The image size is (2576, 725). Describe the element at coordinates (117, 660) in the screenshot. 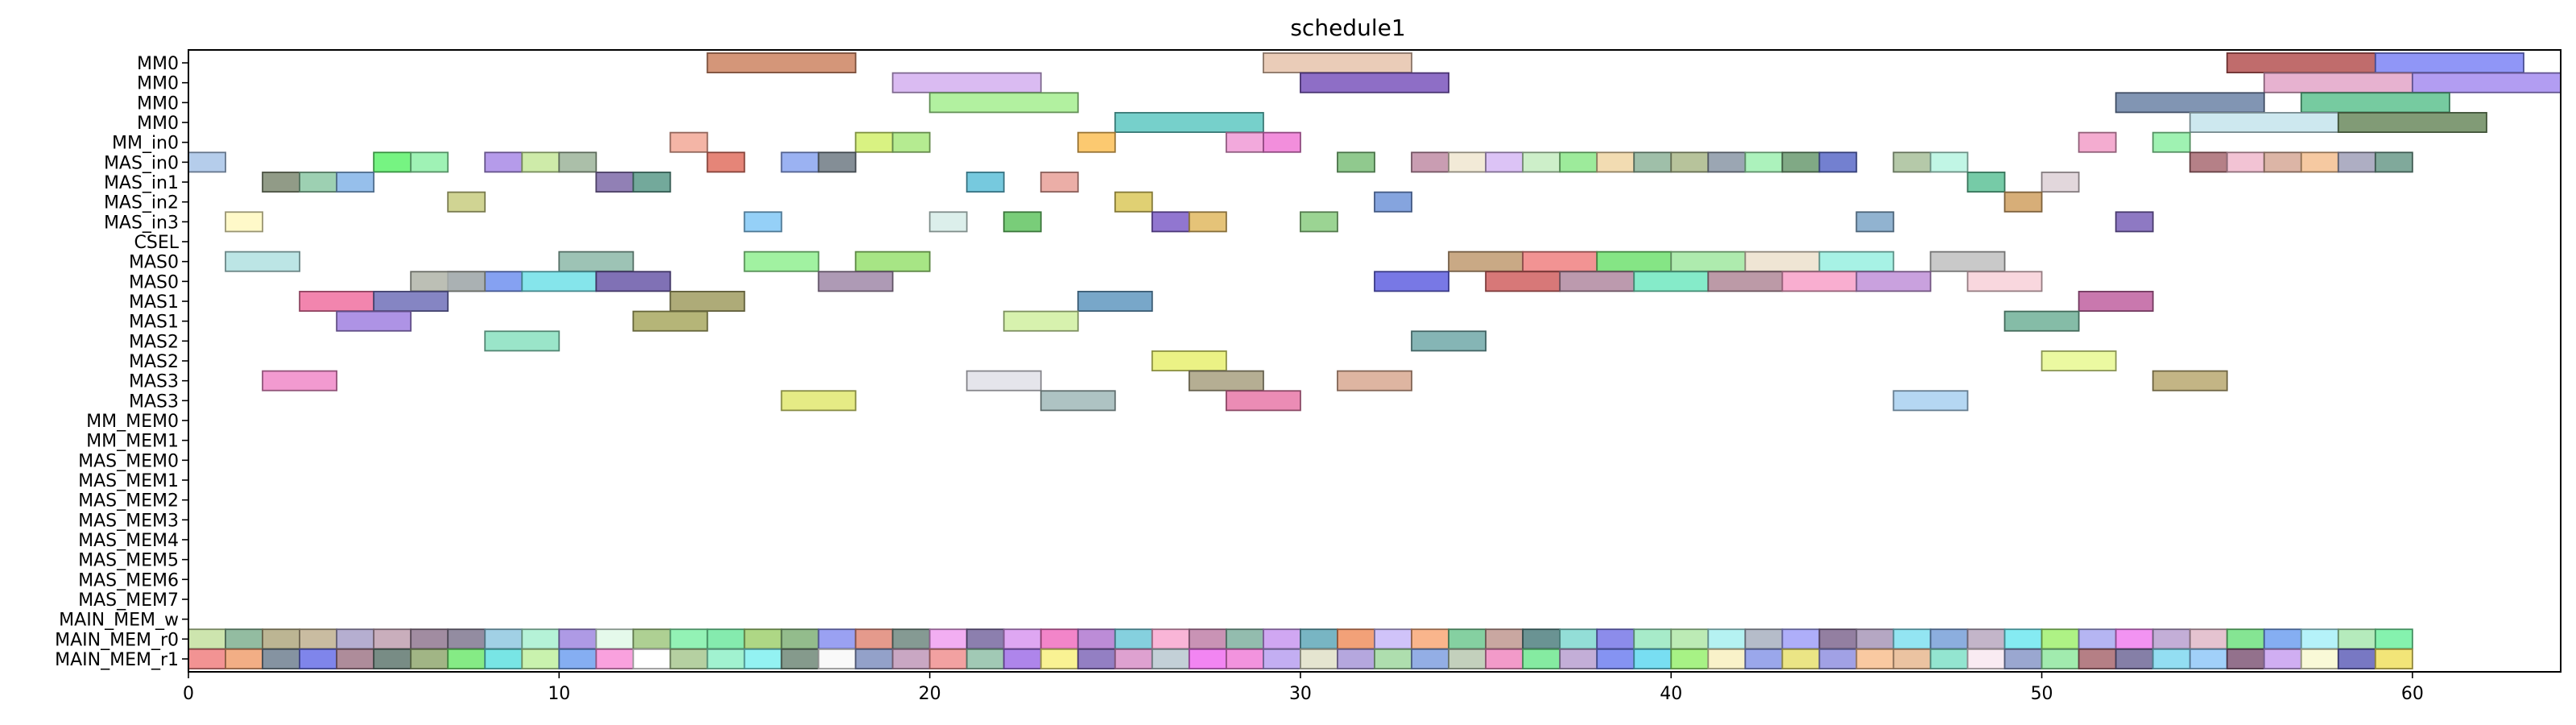

I see `y-tick-label: MAIN_MEM_r1` at that location.